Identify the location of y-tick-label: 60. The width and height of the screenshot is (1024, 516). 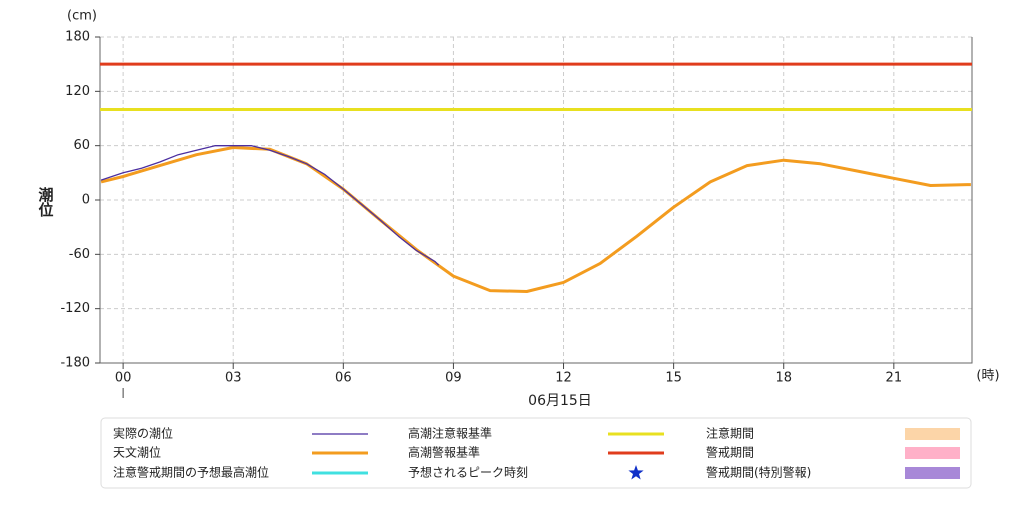
(81, 145).